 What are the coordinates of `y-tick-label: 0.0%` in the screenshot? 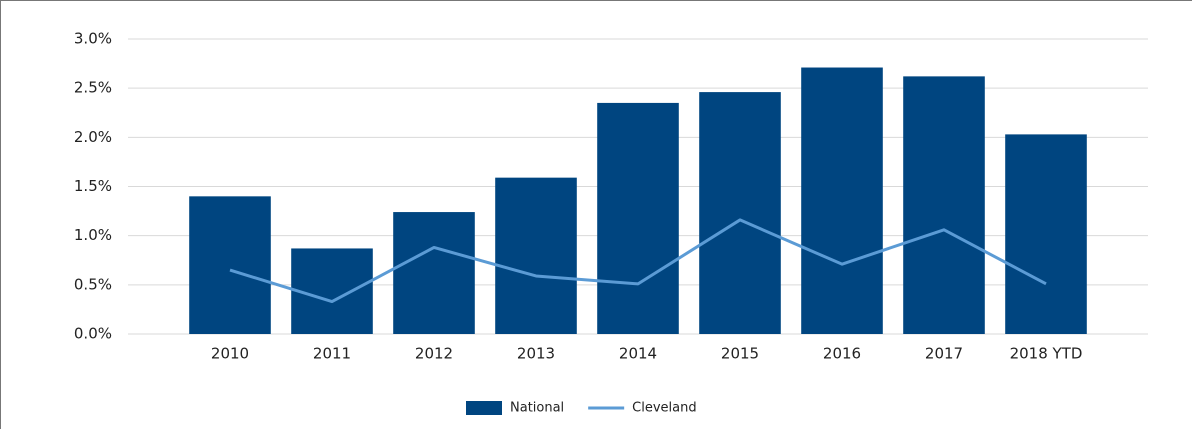 It's located at (93, 334).